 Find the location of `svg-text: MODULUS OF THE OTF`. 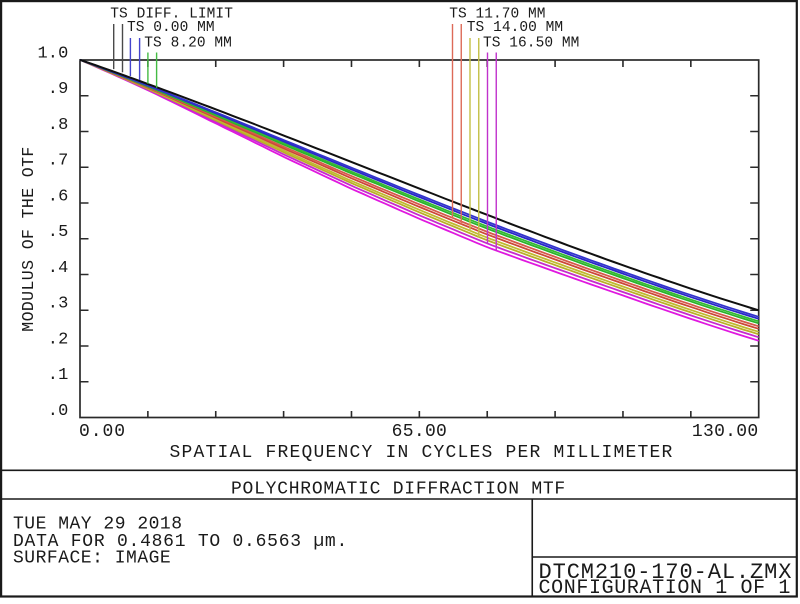

svg-text: MODULUS OF THE OTF is located at coordinates (28, 238).